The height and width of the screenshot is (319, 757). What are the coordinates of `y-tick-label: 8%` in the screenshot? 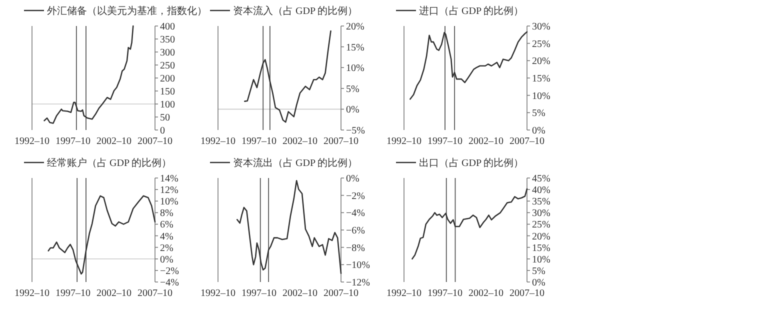 It's located at (167, 214).